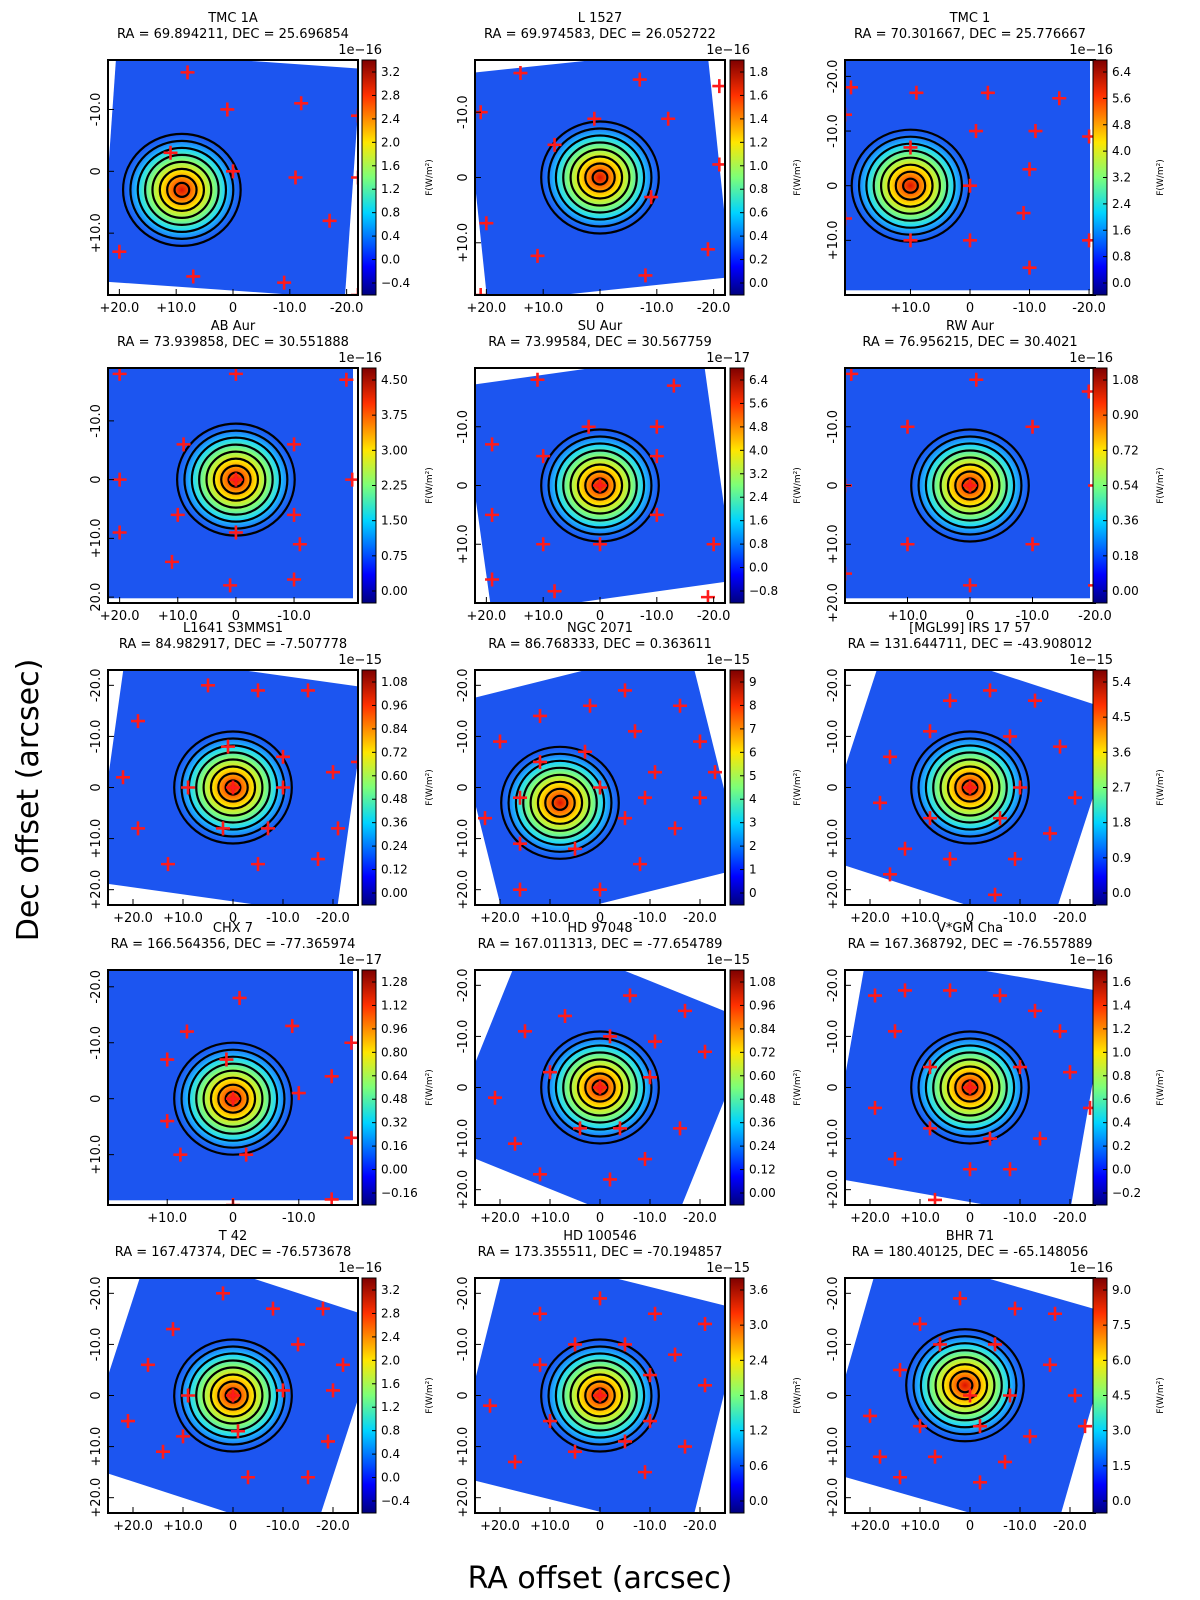  Describe the element at coordinates (1125, 556) in the screenshot. I see `colorbar-tick-label: 0.18` at that location.